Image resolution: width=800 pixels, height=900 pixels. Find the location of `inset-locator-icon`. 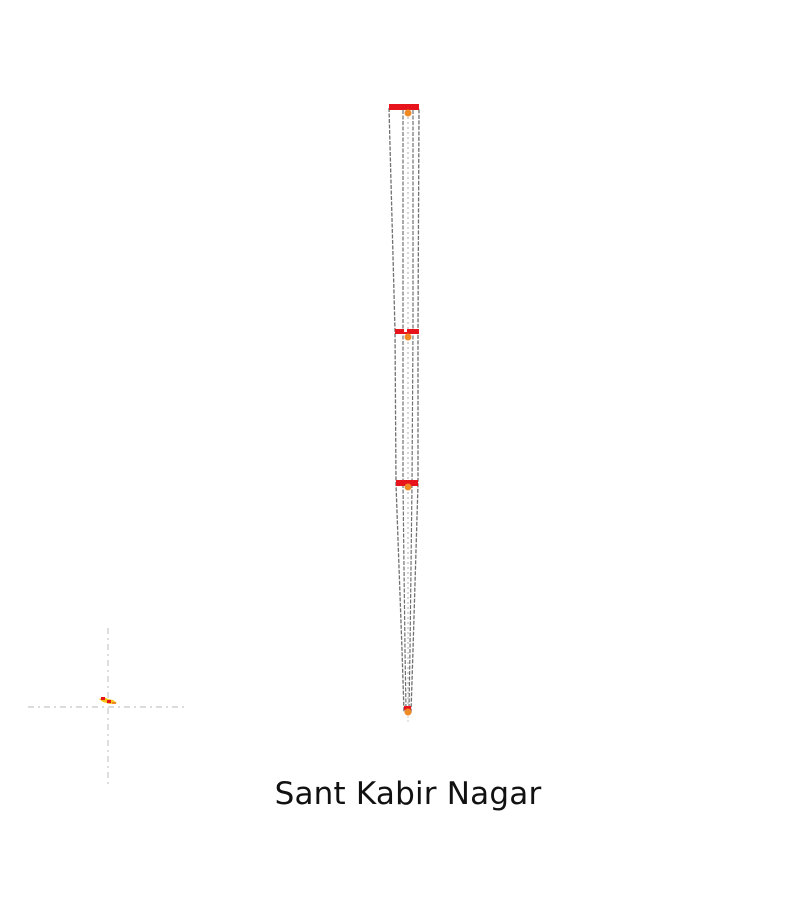

inset-locator-icon is located at coordinates (108, 700).